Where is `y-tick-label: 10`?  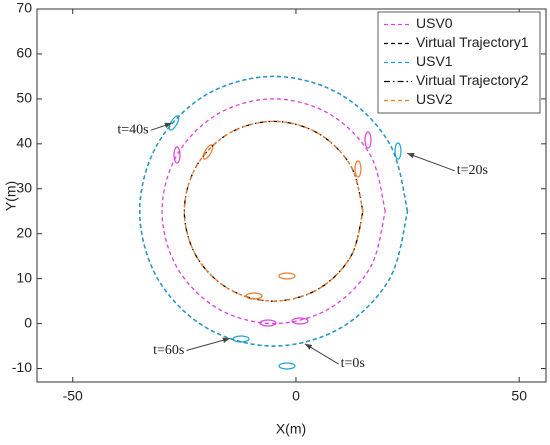
y-tick-label: 10 is located at coordinates (24, 277).